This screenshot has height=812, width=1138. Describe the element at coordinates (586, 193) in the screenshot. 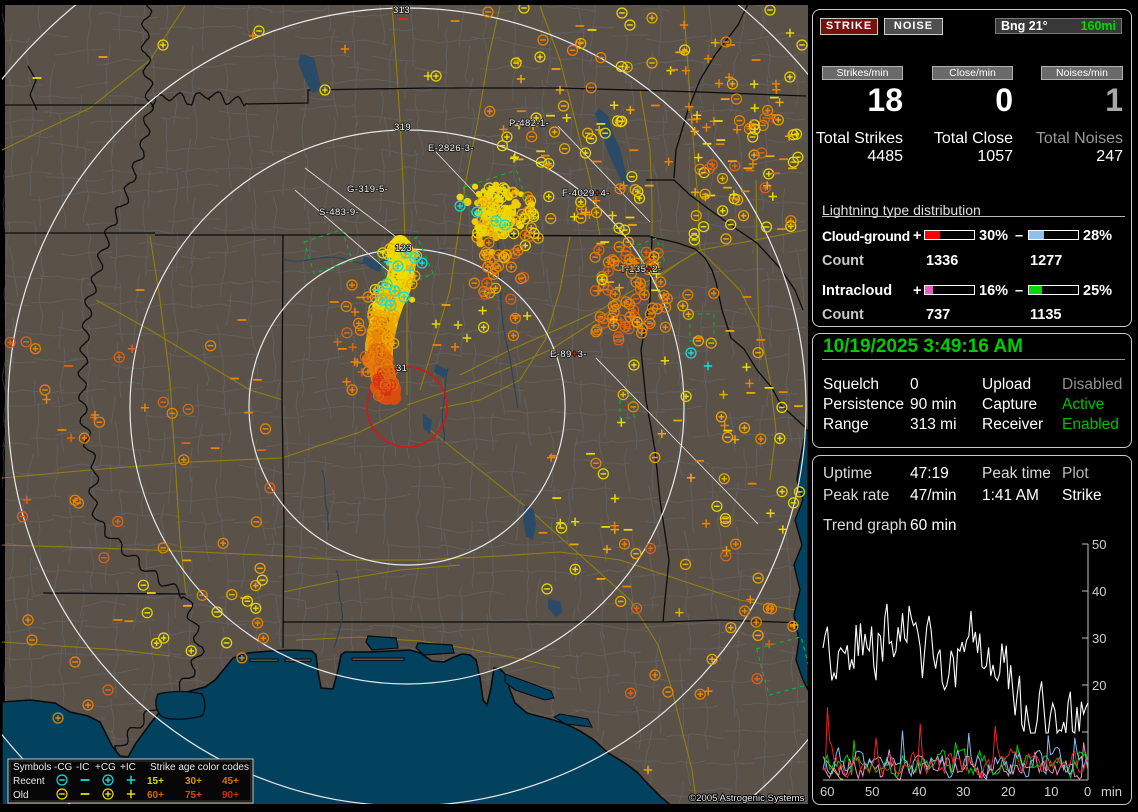

I see `svg-text: F-4029+4-` at that location.